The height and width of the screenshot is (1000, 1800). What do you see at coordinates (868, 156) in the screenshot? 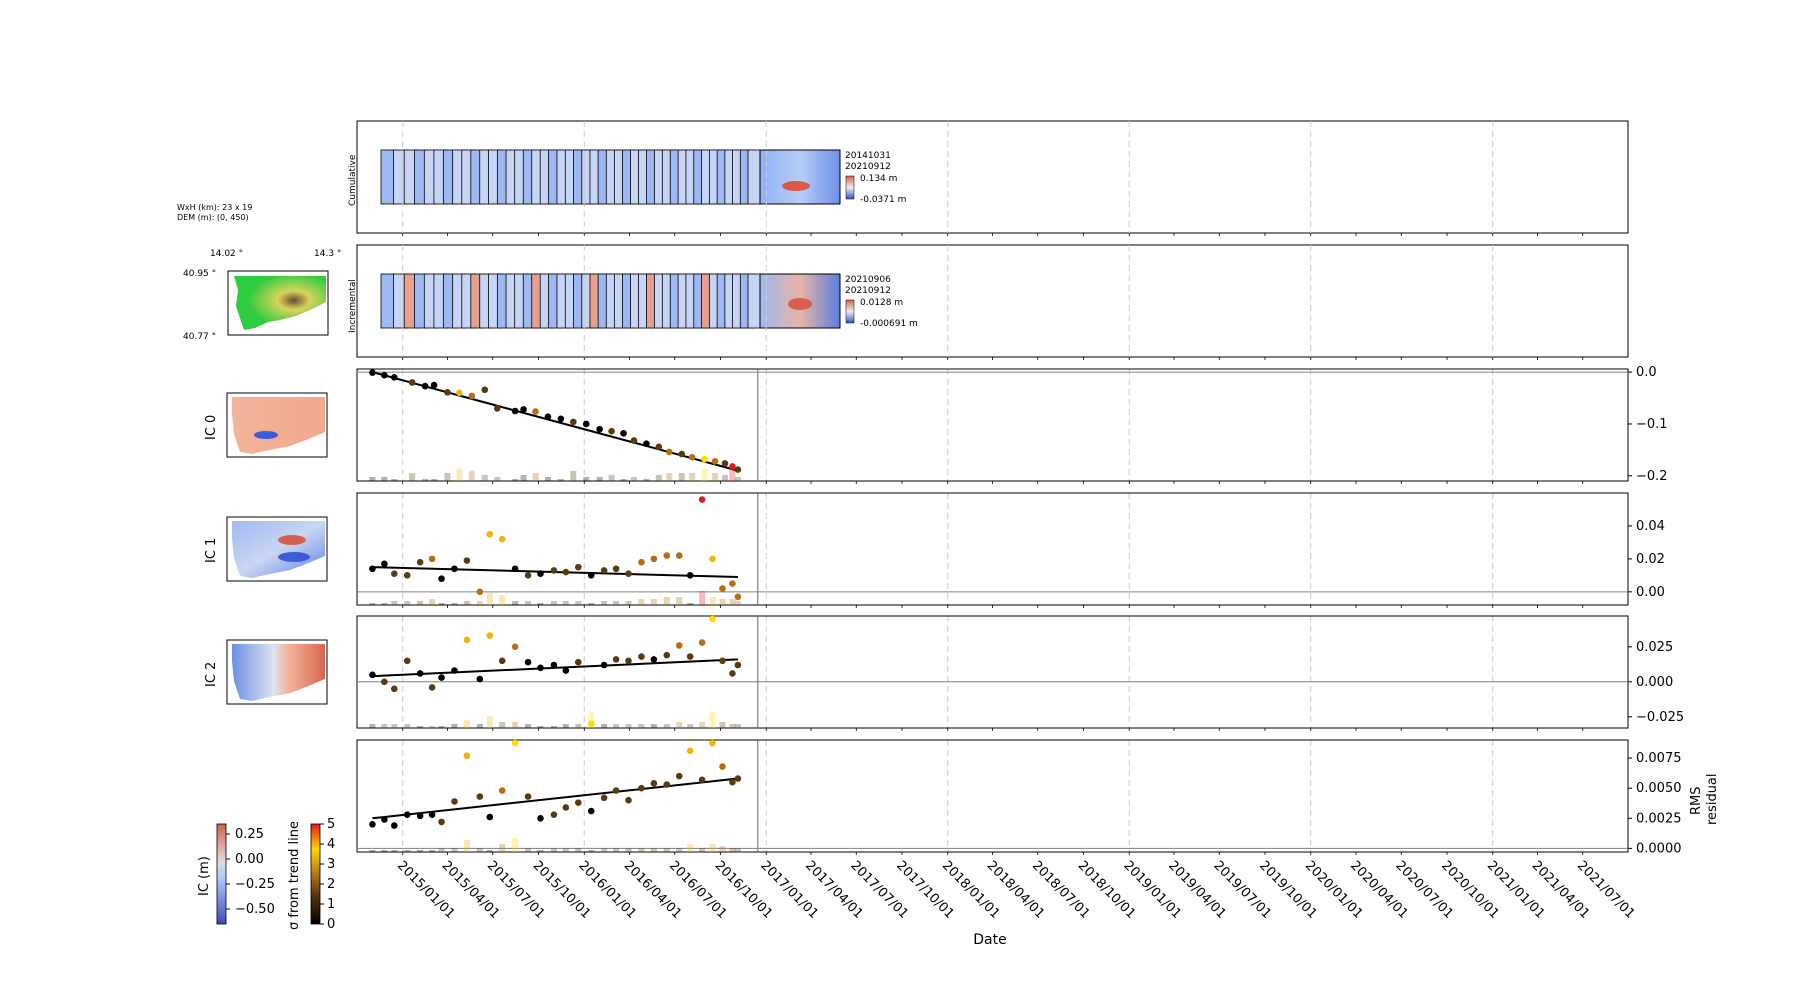
I see `cumulative-date-top: 20141031` at bounding box center [868, 156].